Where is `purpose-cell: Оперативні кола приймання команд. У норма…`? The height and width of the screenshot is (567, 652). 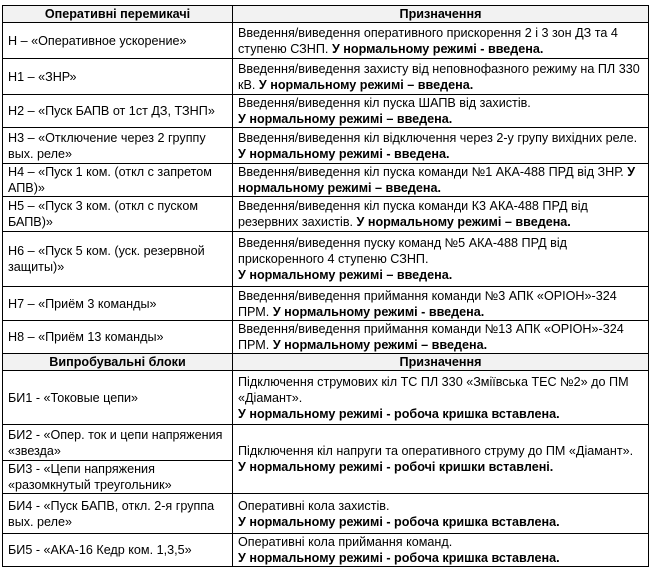 purpose-cell: Оперативні кола приймання команд. У норма… is located at coordinates (440, 550).